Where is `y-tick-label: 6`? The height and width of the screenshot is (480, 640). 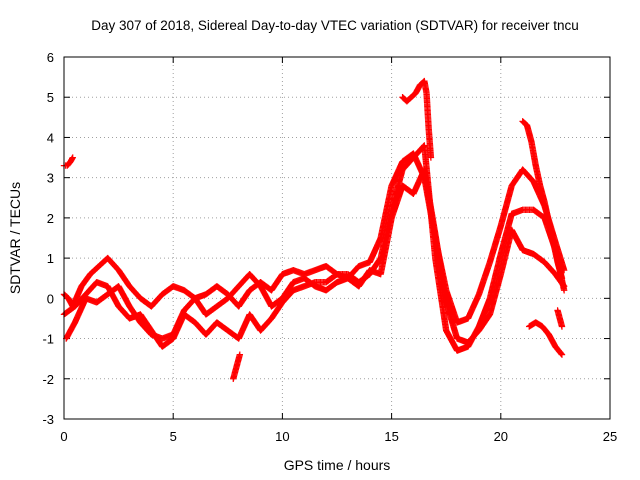 y-tick-label: 6 is located at coordinates (50, 57).